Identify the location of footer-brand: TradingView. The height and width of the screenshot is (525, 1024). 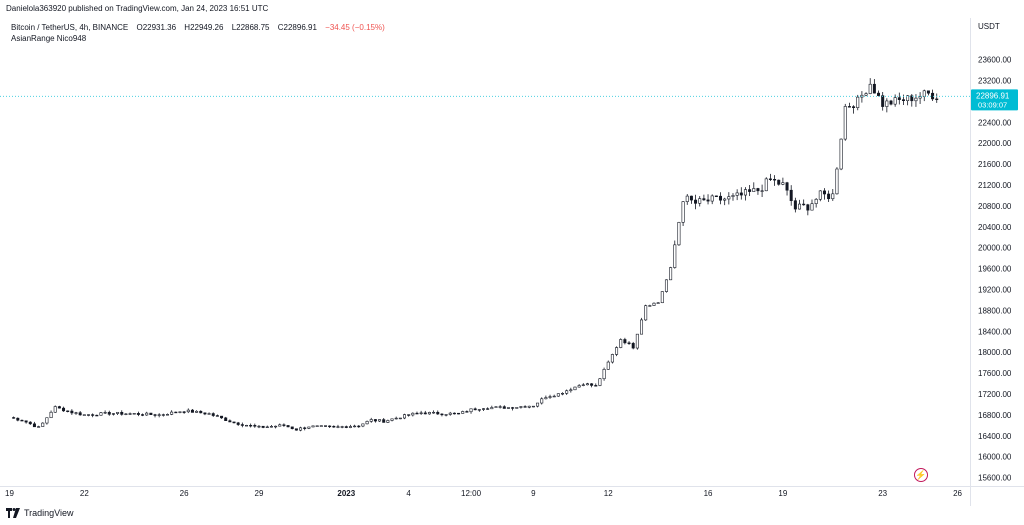
(40, 513).